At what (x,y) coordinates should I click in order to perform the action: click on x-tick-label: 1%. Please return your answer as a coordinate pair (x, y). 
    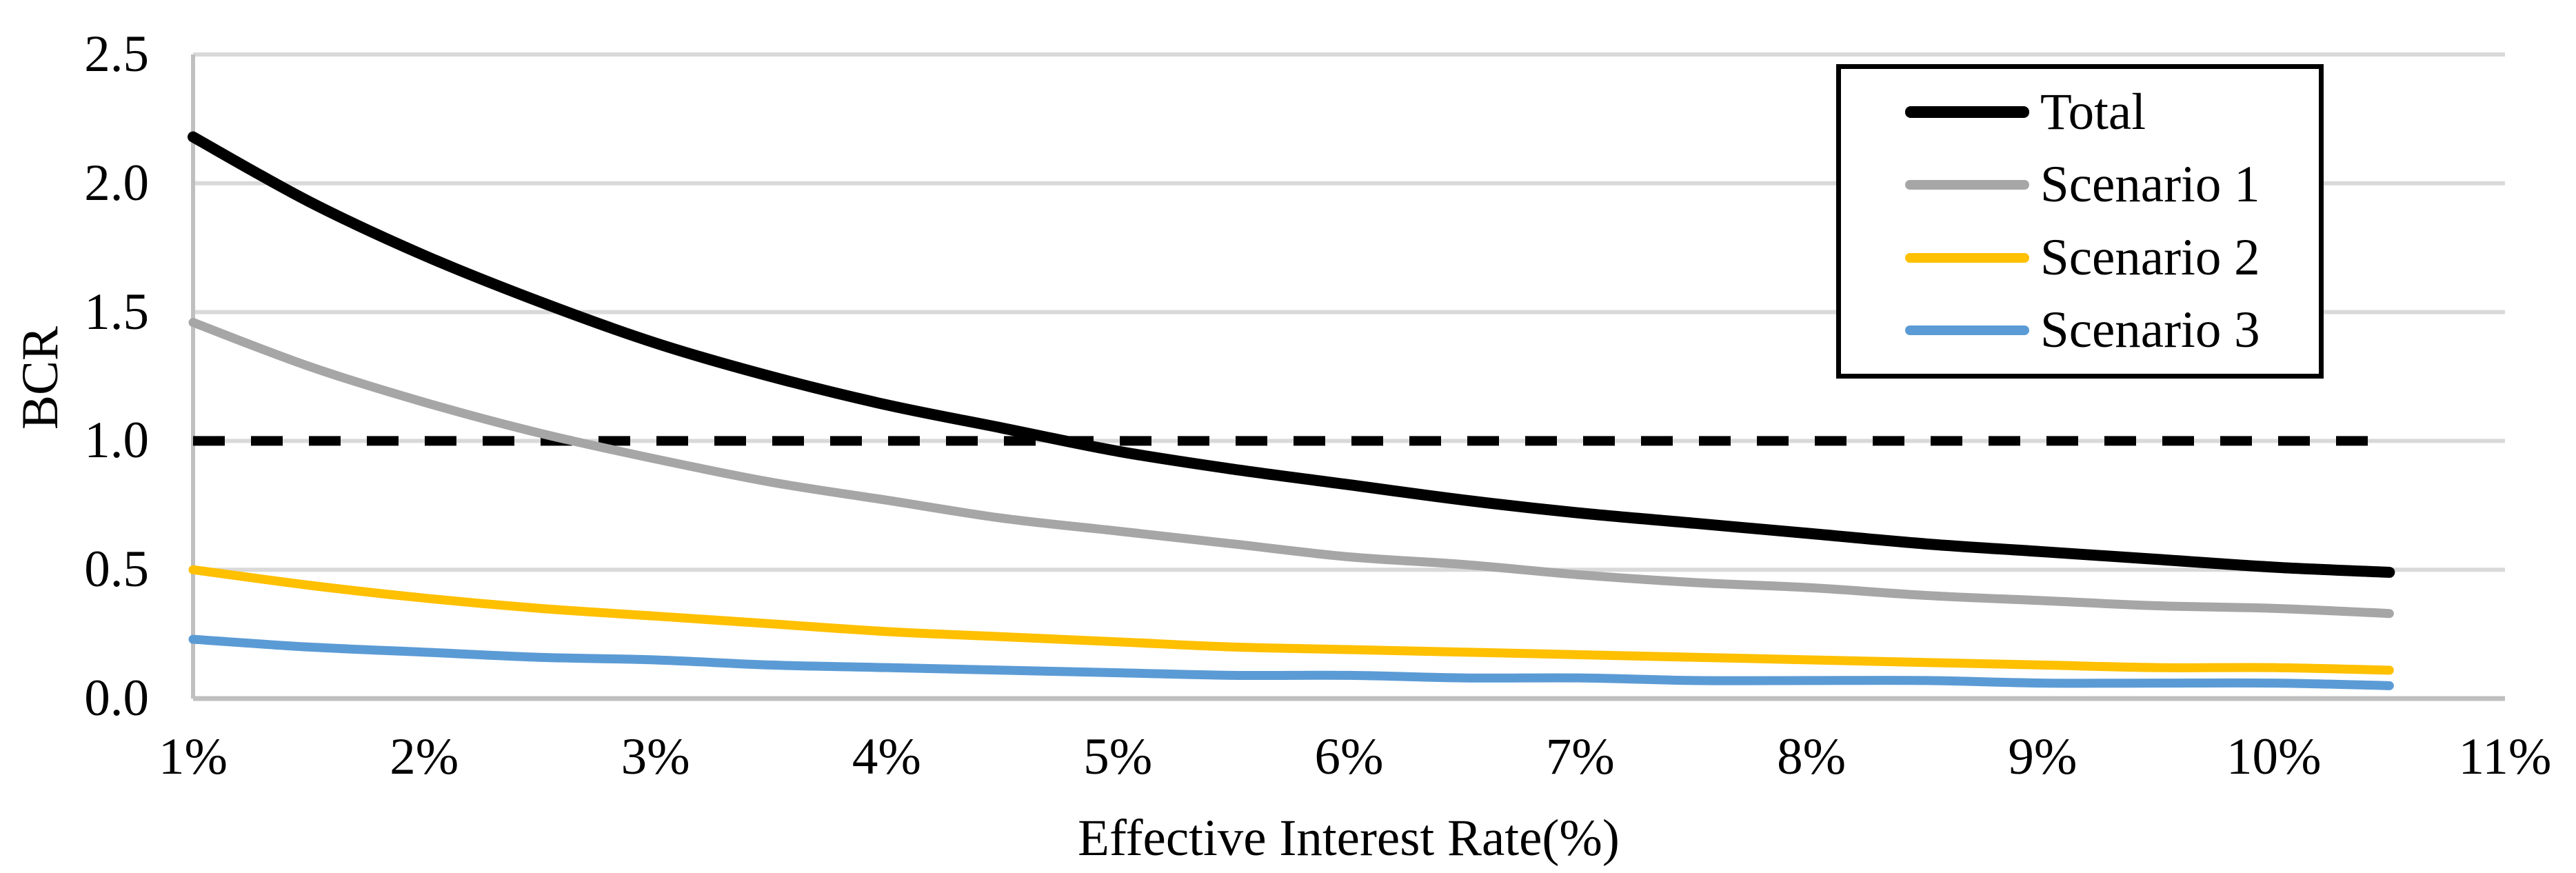
    Looking at the image, I should click on (193, 756).